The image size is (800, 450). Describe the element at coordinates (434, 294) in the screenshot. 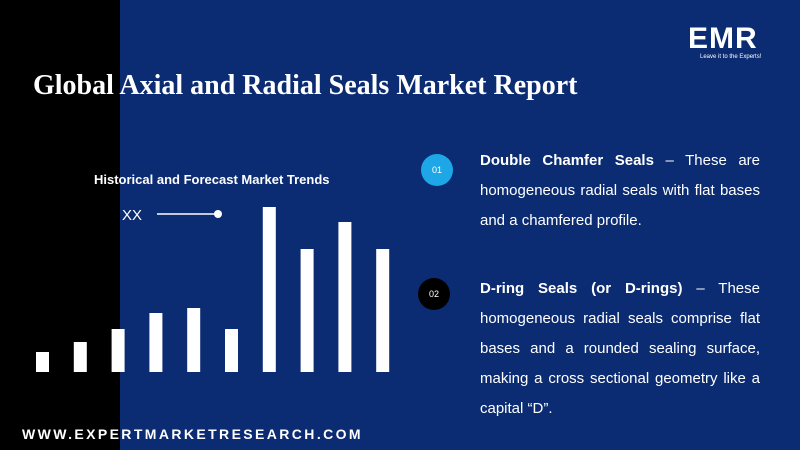

I see `point-number: 02` at that location.